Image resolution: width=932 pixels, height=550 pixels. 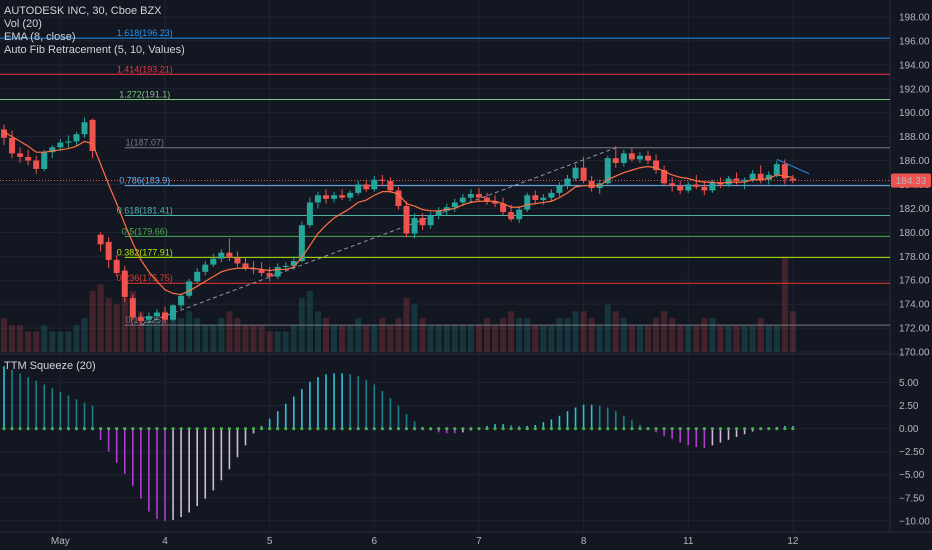 I want to click on price-tick-label: 176.00, so click(x=914, y=281).